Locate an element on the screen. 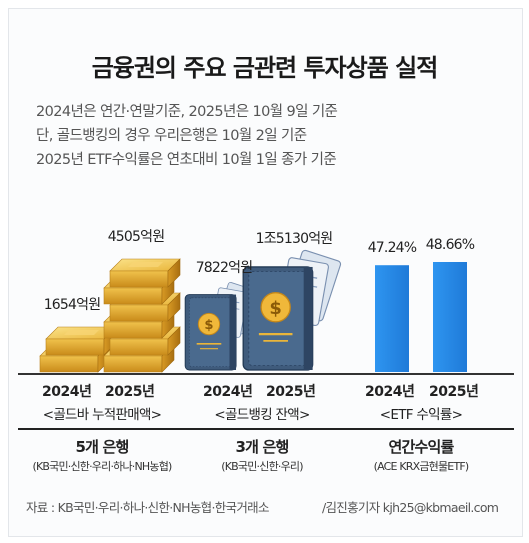 This screenshot has width=529, height=543. count-label-0: 5개 은행 is located at coordinates (102, 447).